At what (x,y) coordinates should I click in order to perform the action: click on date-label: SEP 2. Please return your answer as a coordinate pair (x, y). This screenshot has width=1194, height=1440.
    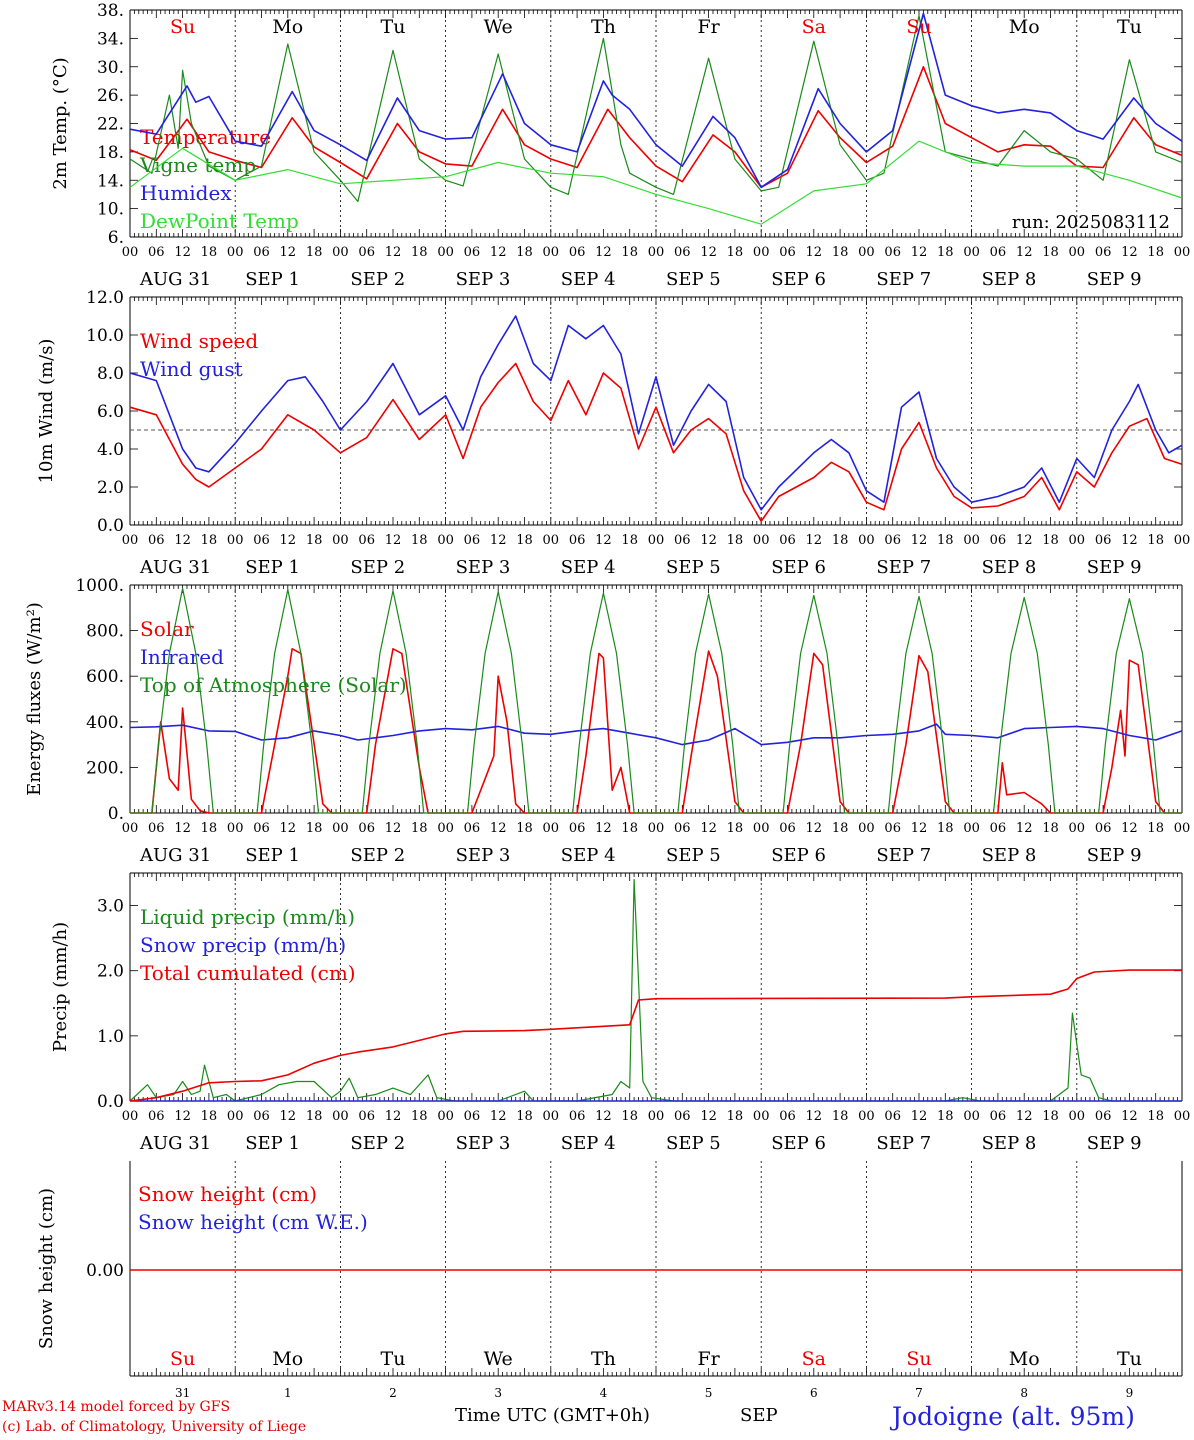
    Looking at the image, I should click on (377, 567).